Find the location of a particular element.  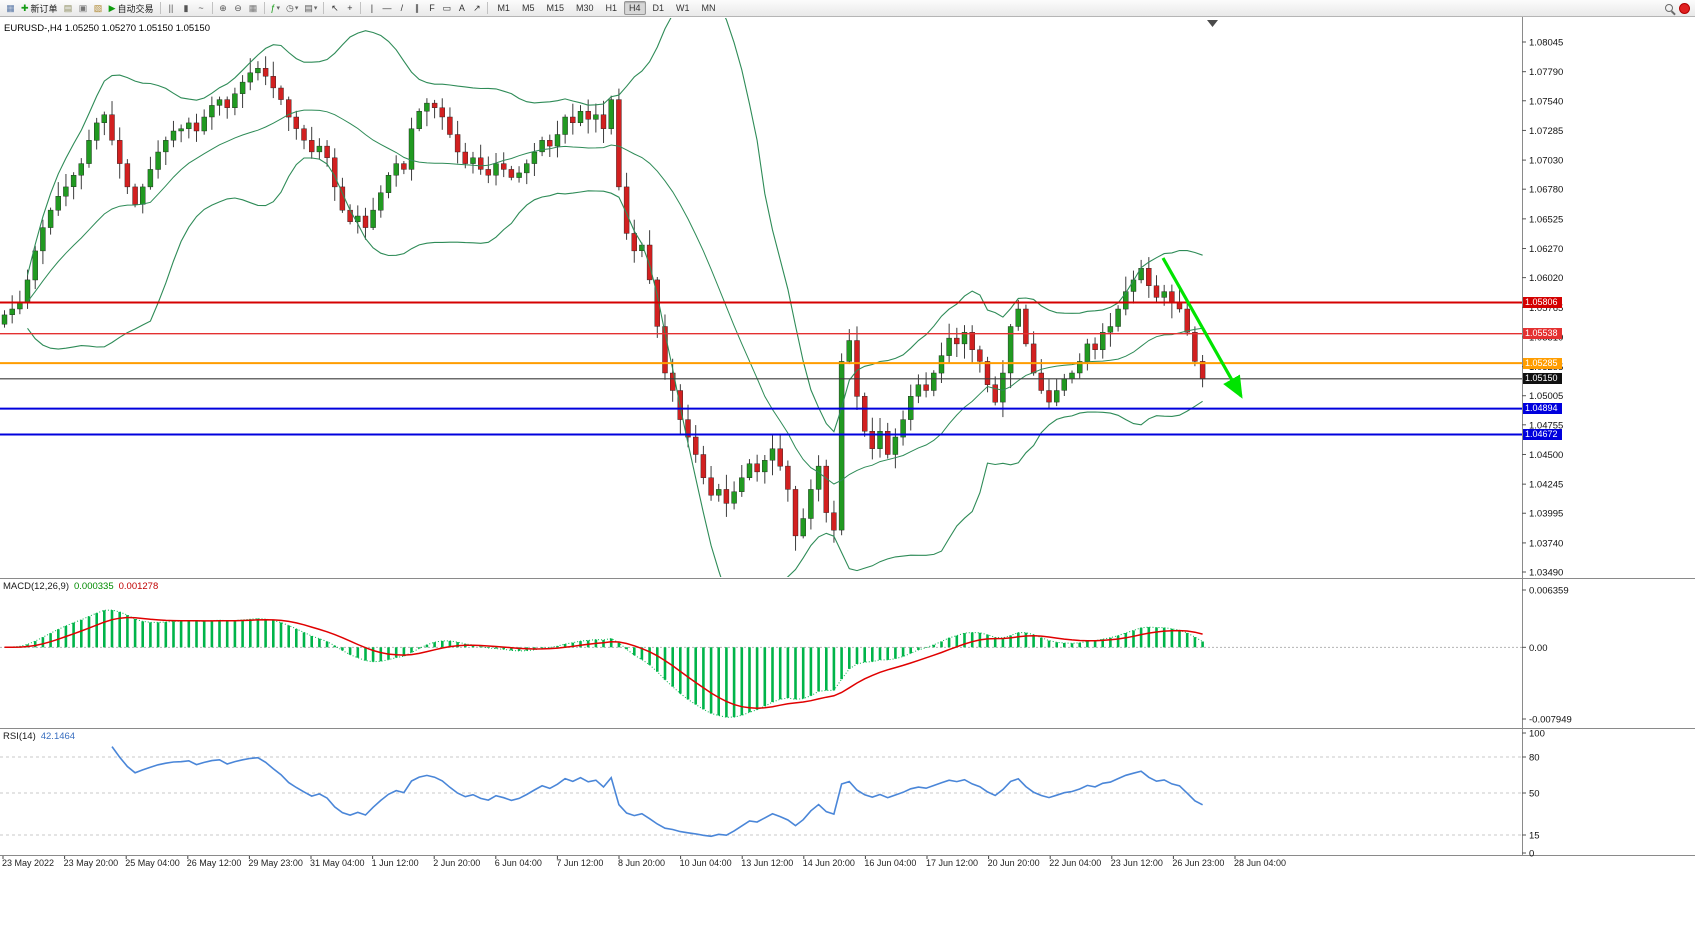

time-label: 29 May 23:00 is located at coordinates (275, 863).